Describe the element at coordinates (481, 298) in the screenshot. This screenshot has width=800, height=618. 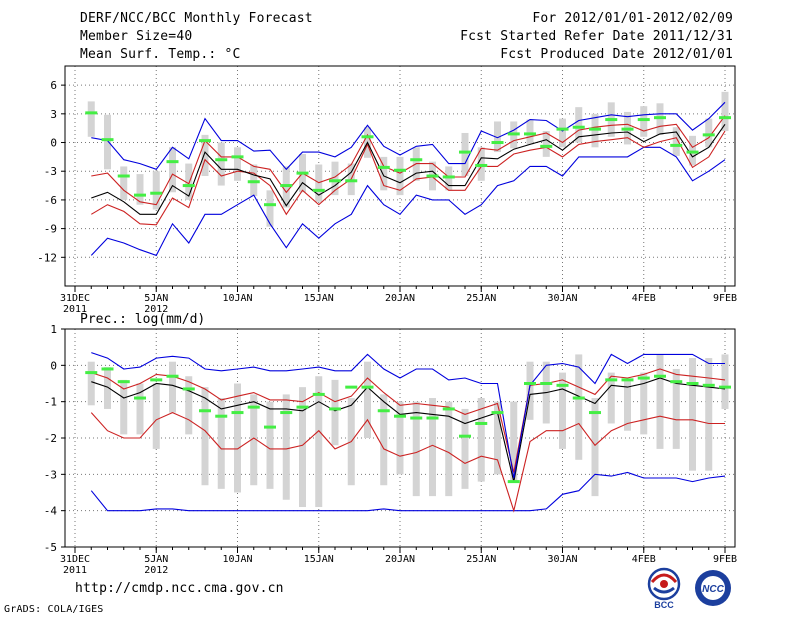
I see `temp-xtick-label: 25JAN` at that location.